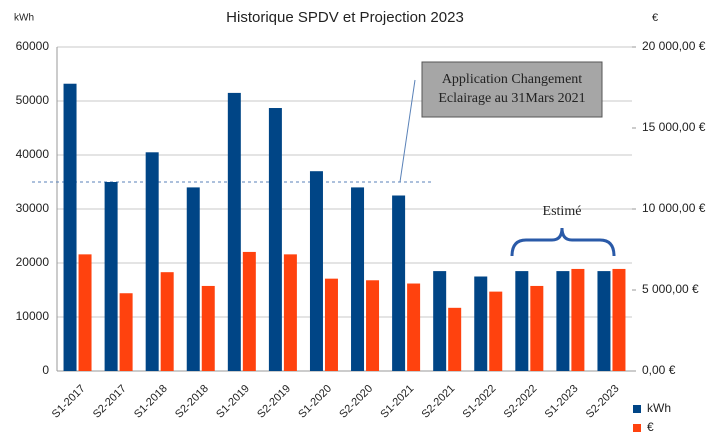  Describe the element at coordinates (45, 370) in the screenshot. I see `y-tick-label: 0` at that location.